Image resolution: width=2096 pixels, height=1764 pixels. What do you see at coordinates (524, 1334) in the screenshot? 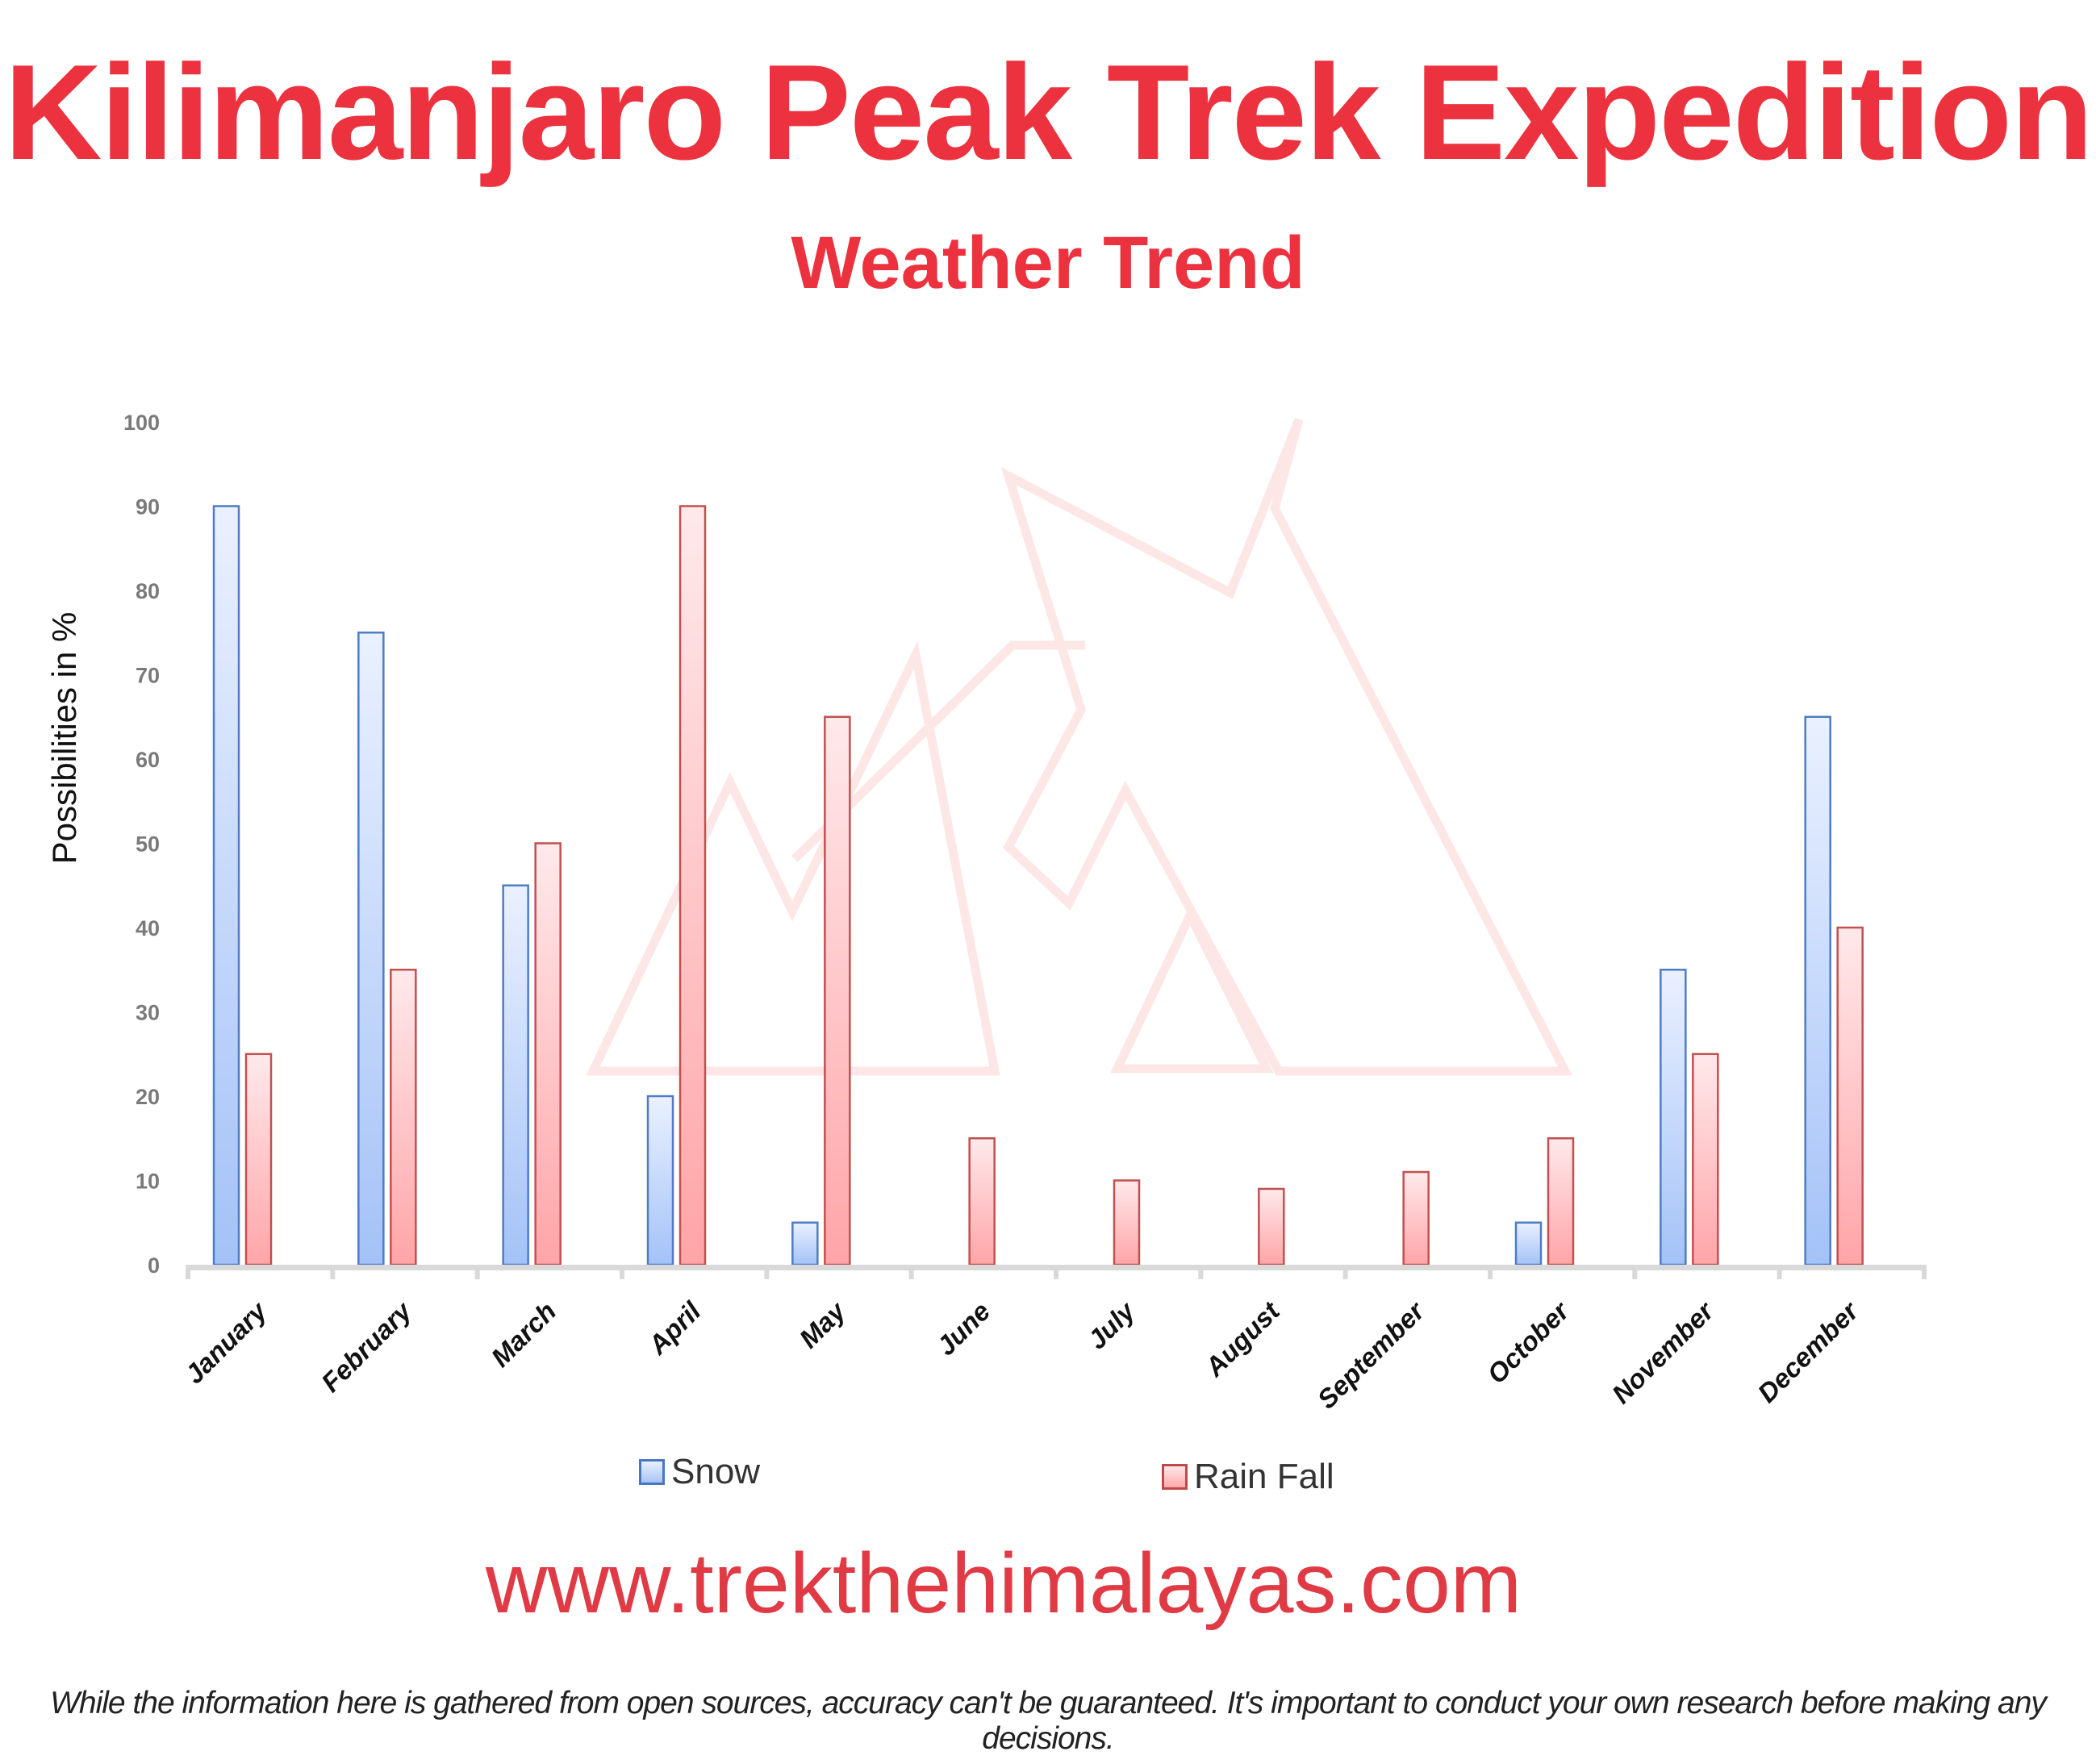
I see `x-tick-label: March` at bounding box center [524, 1334].